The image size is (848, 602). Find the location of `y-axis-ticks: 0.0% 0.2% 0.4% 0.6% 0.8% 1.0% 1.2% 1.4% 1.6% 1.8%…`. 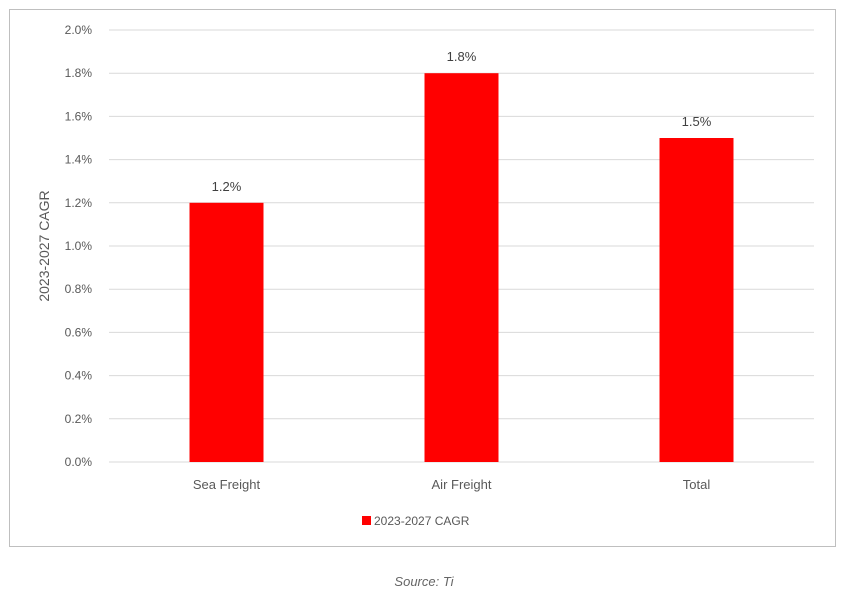

y-axis-ticks: 0.0% 0.2% 0.4% 0.6% 0.8% 1.0% 1.2% 1.4% 1.6% 1.8%… is located at coordinates (79, 246).